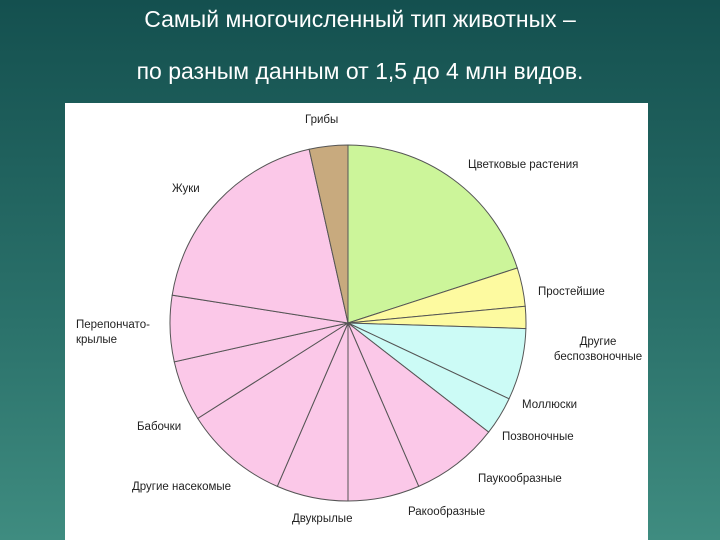 Image resolution: width=720 pixels, height=540 pixels. I want to click on label-line: Бабочки, so click(159, 427).